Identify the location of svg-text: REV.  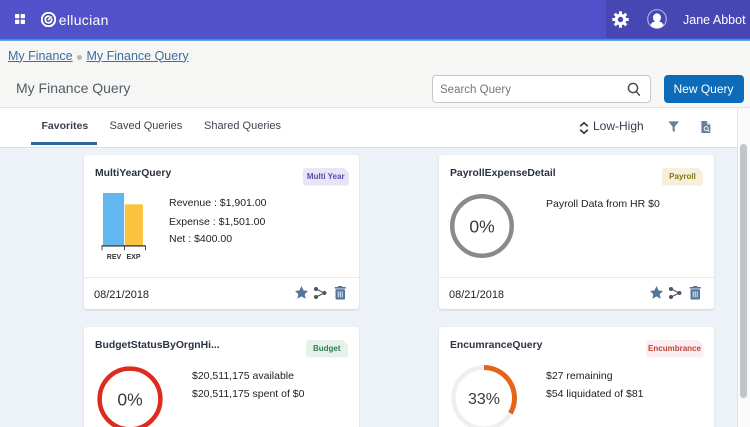
(114, 257).